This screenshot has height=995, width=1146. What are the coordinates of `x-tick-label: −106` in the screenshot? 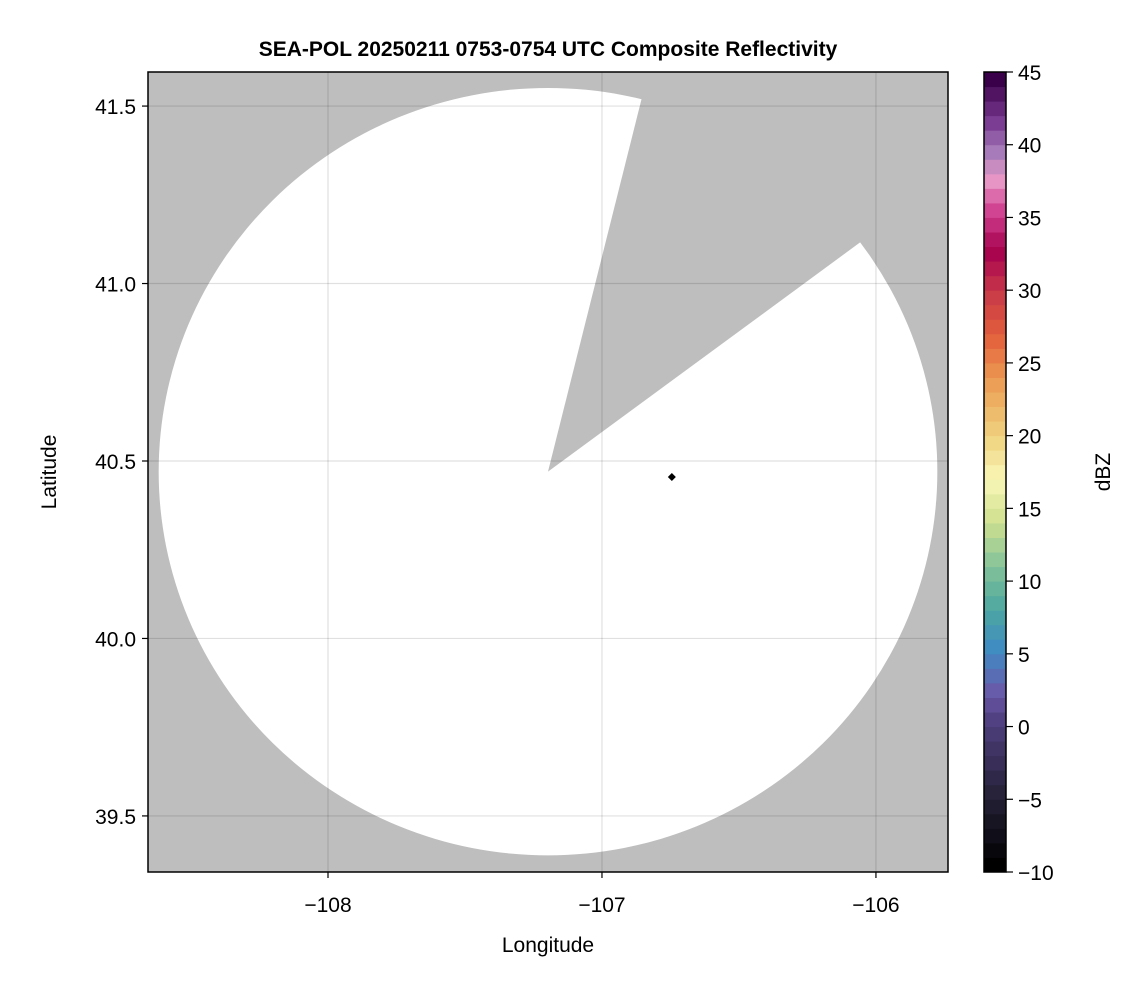 It's located at (875, 905).